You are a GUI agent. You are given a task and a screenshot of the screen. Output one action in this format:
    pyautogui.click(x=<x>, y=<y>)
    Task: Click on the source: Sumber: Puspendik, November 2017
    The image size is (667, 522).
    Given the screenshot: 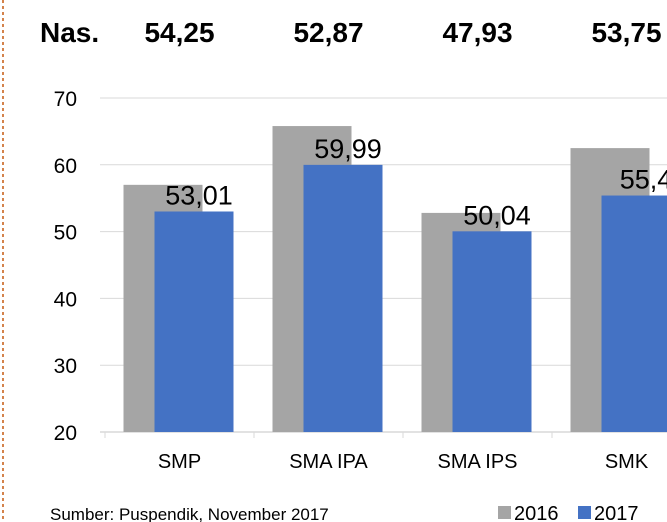 What is the action you would take?
    pyautogui.click(x=189, y=513)
    